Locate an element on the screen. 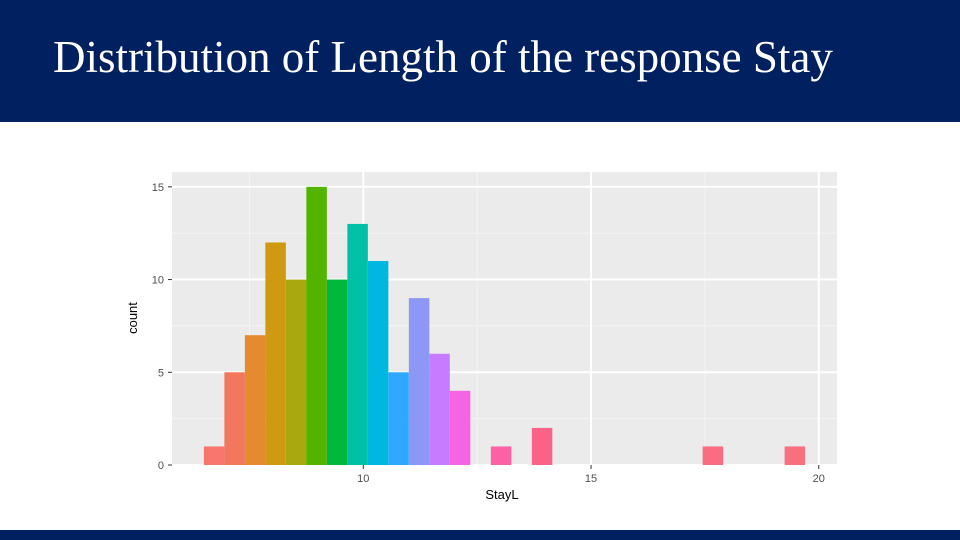 Image resolution: width=960 pixels, height=540 pixels. footer-bar is located at coordinates (480, 535).